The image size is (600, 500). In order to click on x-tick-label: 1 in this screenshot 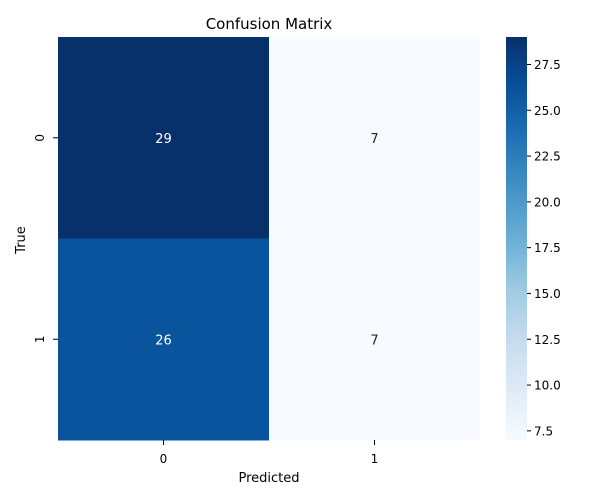, I will do `click(375, 459)`.